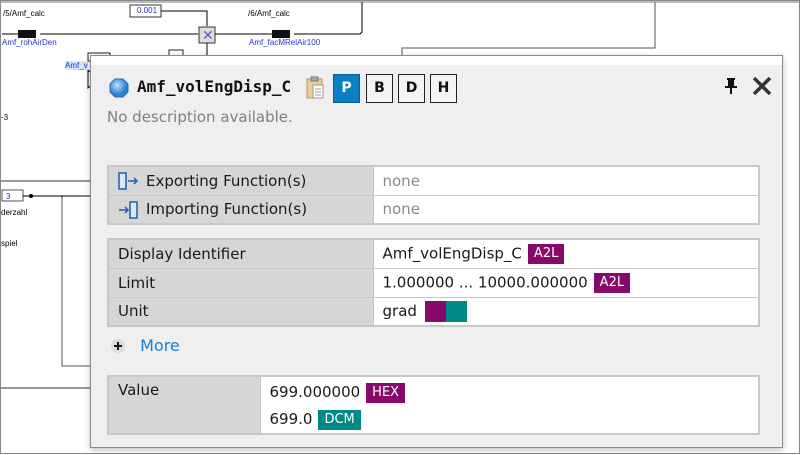  What do you see at coordinates (29, 42) in the screenshot?
I see `signal-label-rohAirDen: Amf_rohAirDen` at bounding box center [29, 42].